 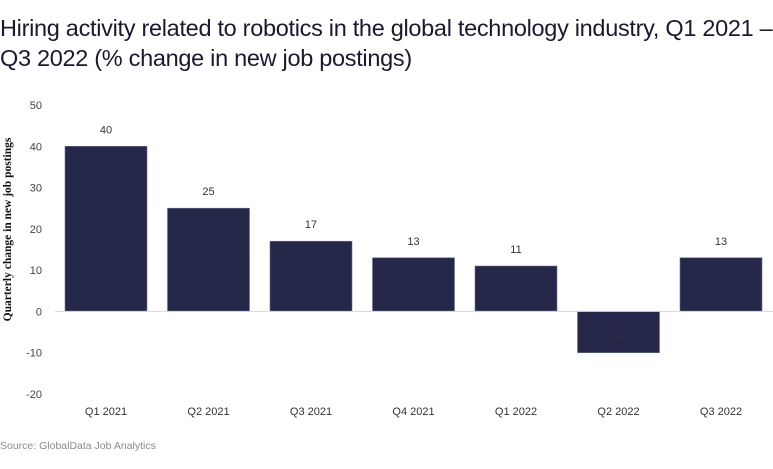 What do you see at coordinates (34, 250) in the screenshot?
I see `y-axis-ticks: 50 40 30 20 10 0 -10 -20` at bounding box center [34, 250].